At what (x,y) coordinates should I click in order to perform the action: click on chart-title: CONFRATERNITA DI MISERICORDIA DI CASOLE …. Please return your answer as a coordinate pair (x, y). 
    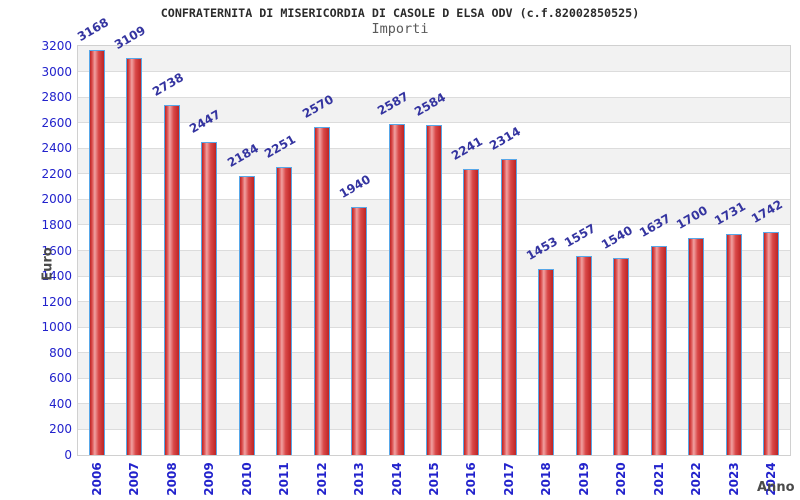
    Looking at the image, I should click on (400, 13).